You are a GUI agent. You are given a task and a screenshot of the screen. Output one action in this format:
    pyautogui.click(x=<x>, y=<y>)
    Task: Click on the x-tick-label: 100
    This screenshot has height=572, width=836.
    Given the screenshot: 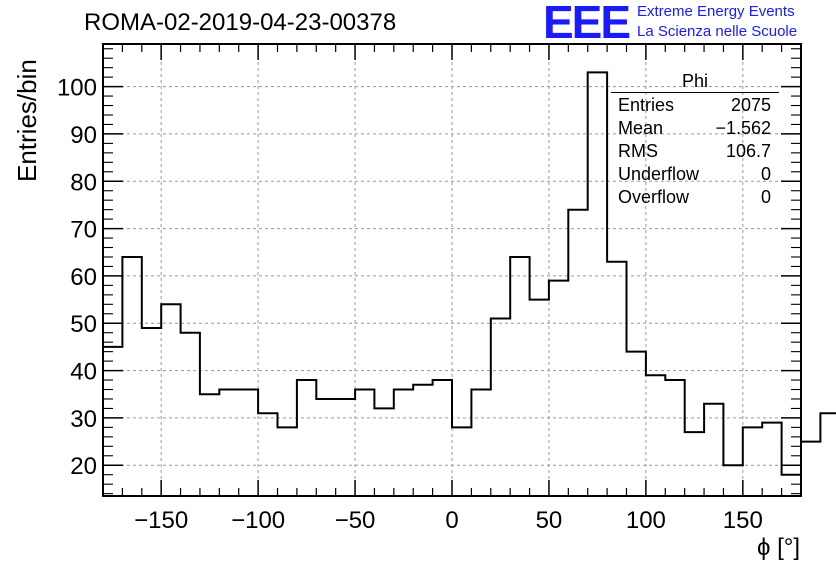 What is the action you would take?
    pyautogui.click(x=646, y=520)
    